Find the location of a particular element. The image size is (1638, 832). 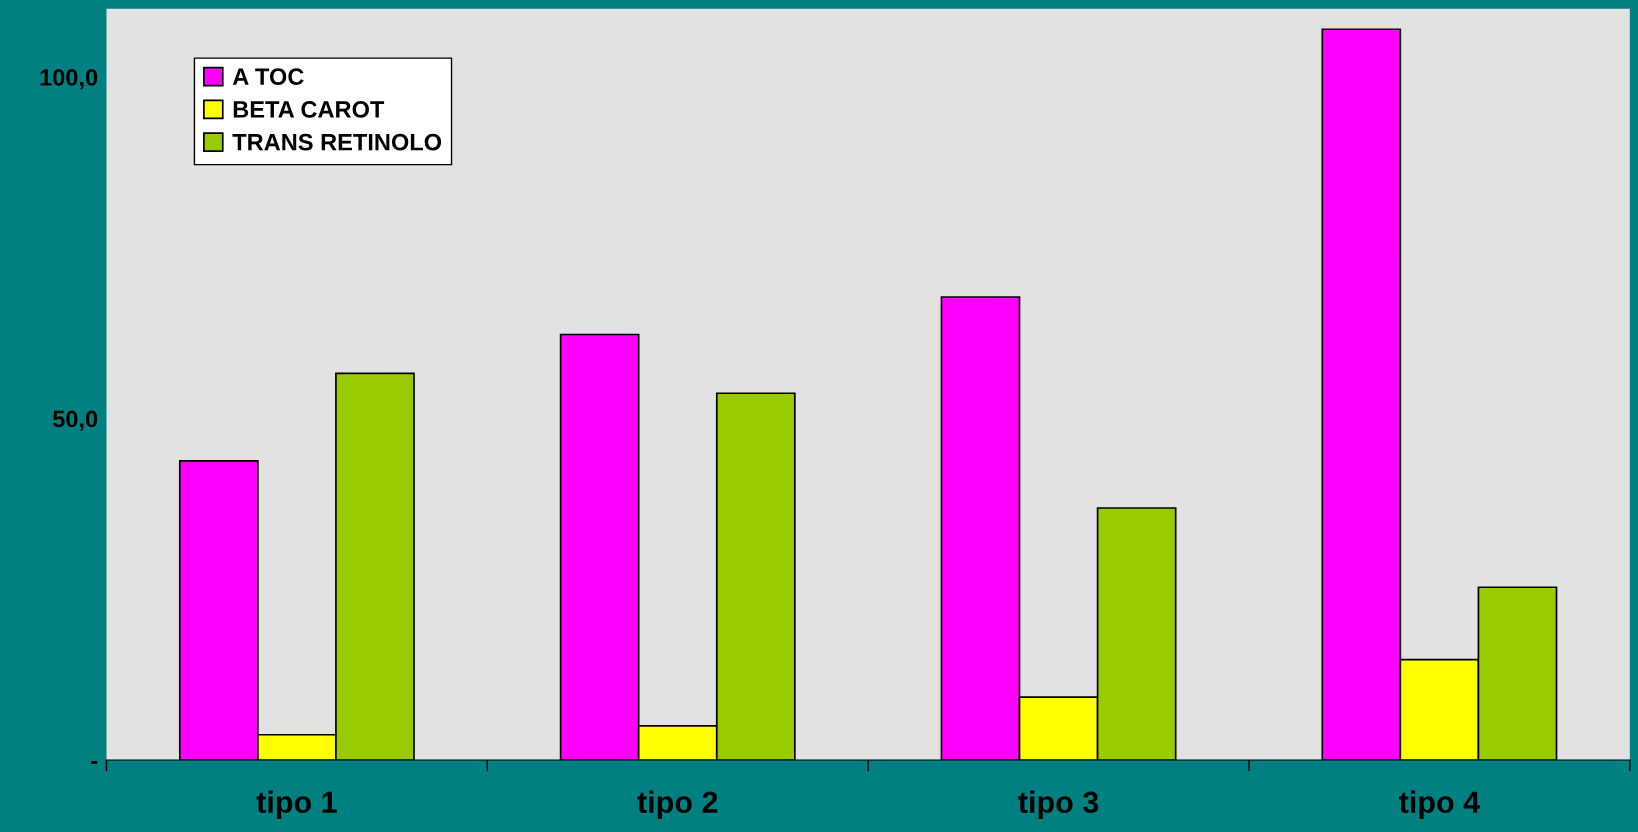

x-tick-label: tipo 3 is located at coordinates (1058, 805).